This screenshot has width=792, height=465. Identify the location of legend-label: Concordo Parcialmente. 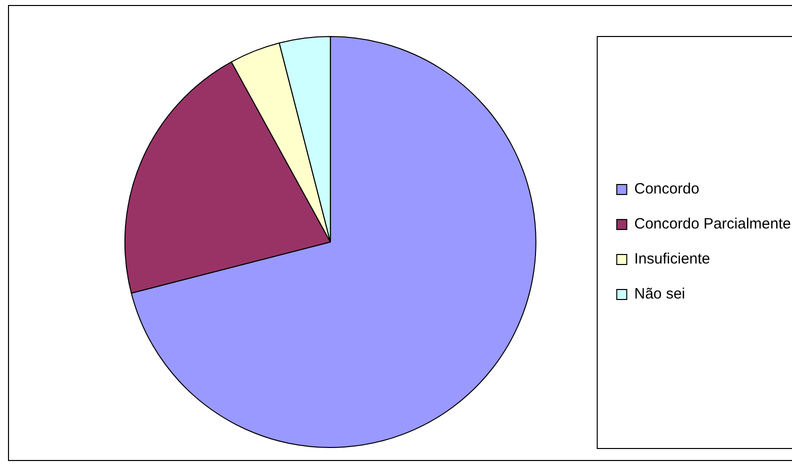
(713, 224).